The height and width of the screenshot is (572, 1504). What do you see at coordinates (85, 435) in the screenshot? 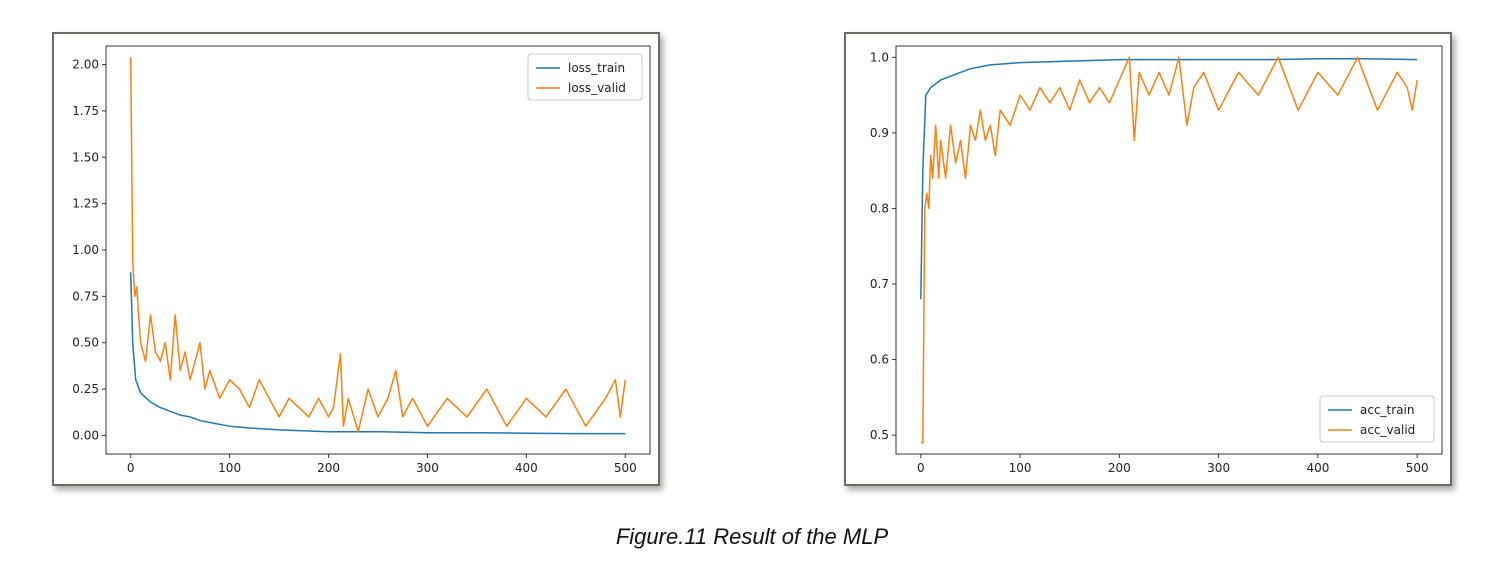
I see `y-tick-label: 0.00` at bounding box center [85, 435].